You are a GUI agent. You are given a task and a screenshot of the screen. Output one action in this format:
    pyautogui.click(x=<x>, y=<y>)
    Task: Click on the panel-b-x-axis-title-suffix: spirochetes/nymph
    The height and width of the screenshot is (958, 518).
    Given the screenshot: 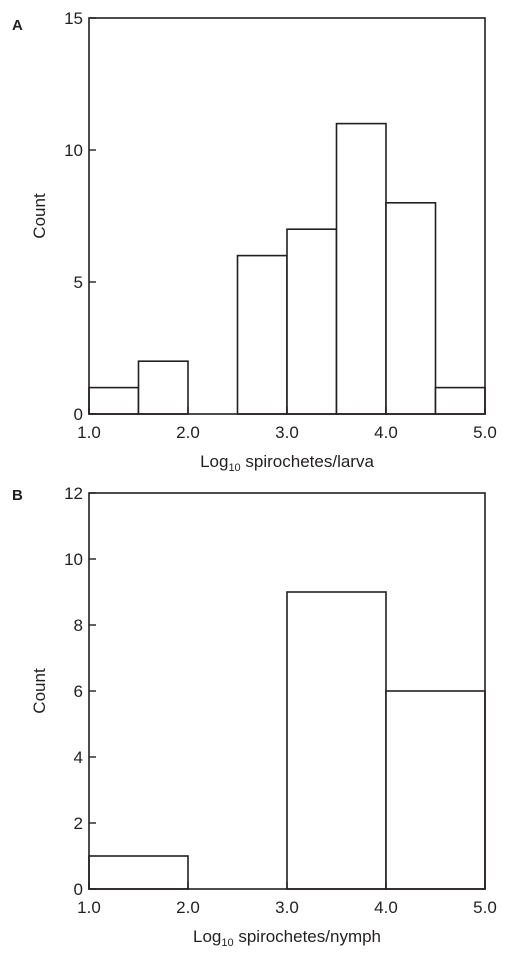 What is the action you would take?
    pyautogui.click(x=307, y=936)
    